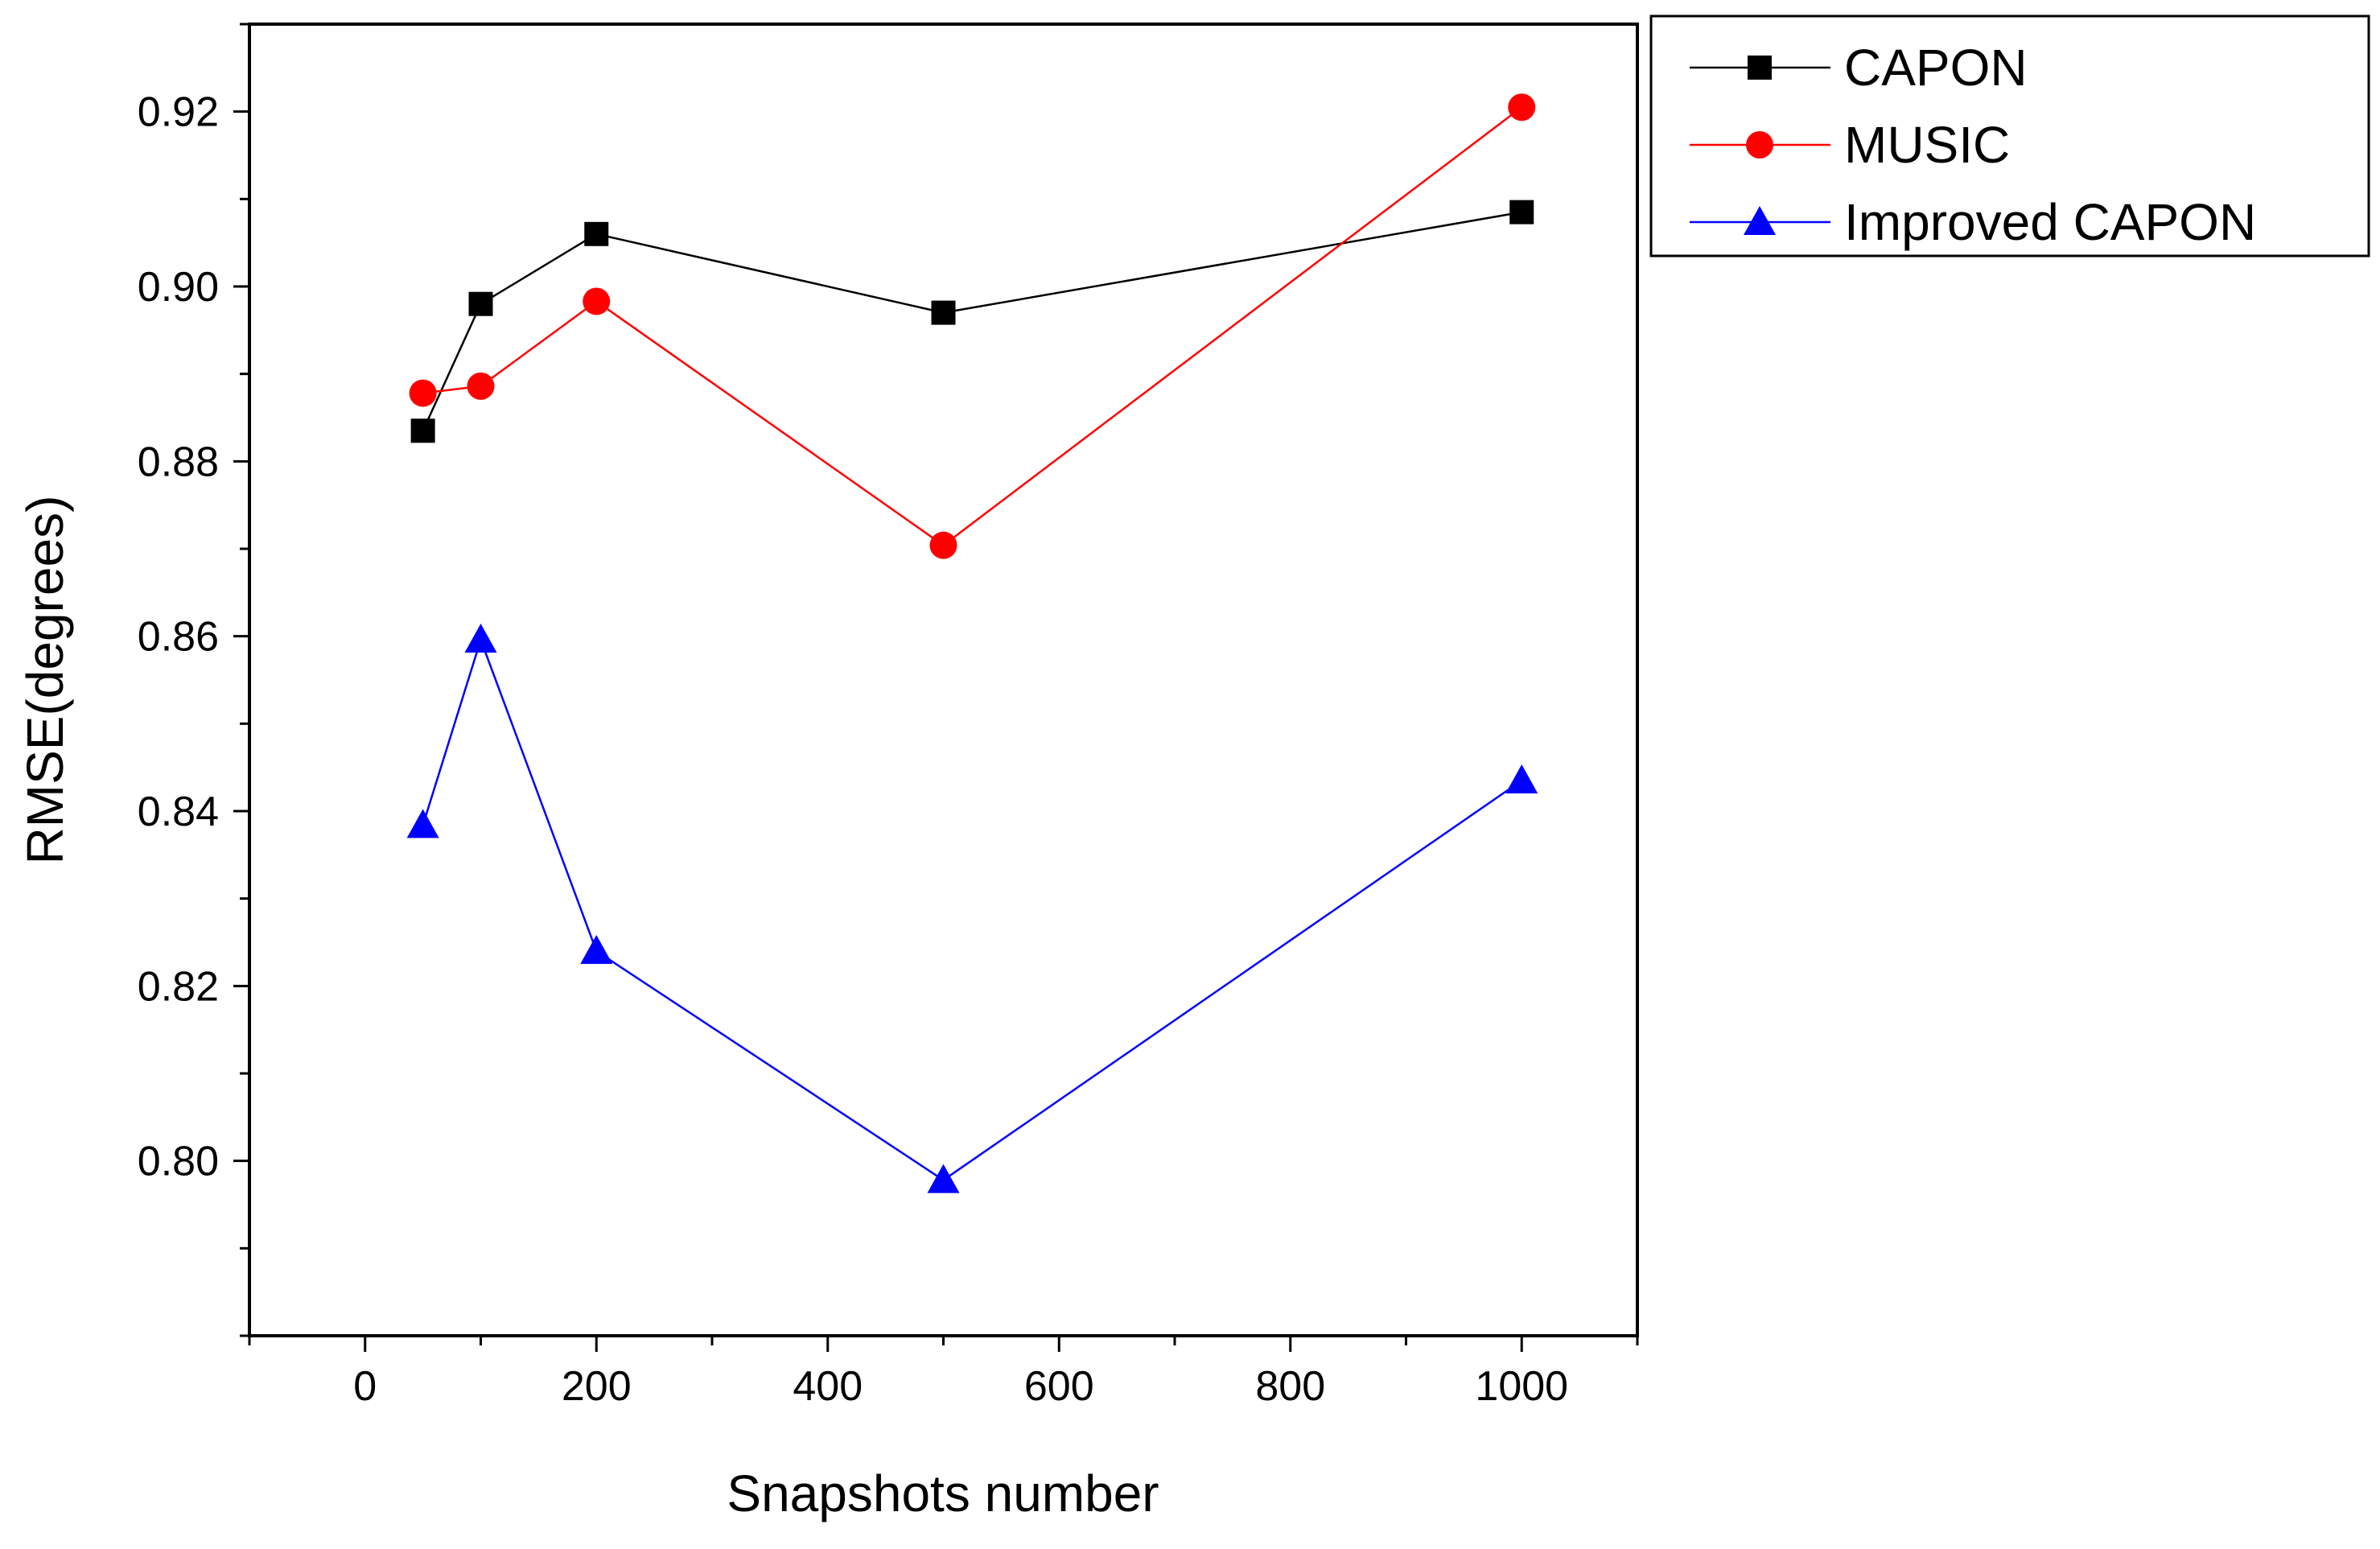  I want to click on series-capon, so click(972, 321).